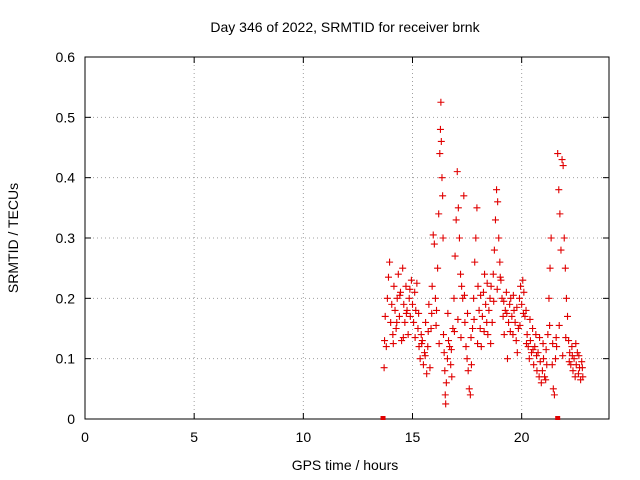 This screenshot has height=480, width=640. What do you see at coordinates (66, 178) in the screenshot?
I see `y-tick-label: 0.4` at bounding box center [66, 178].